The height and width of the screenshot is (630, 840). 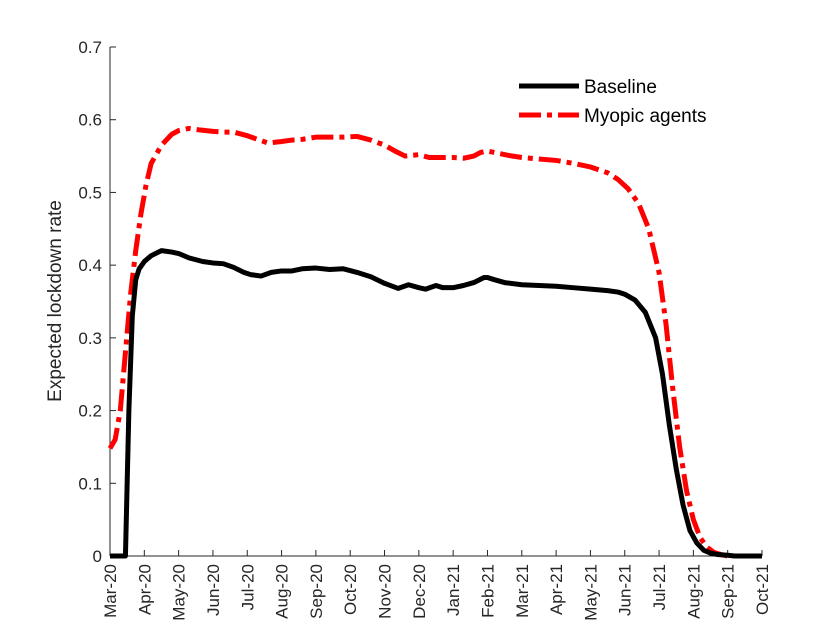 I want to click on x-tick-label: Dec-20, so click(x=419, y=591).